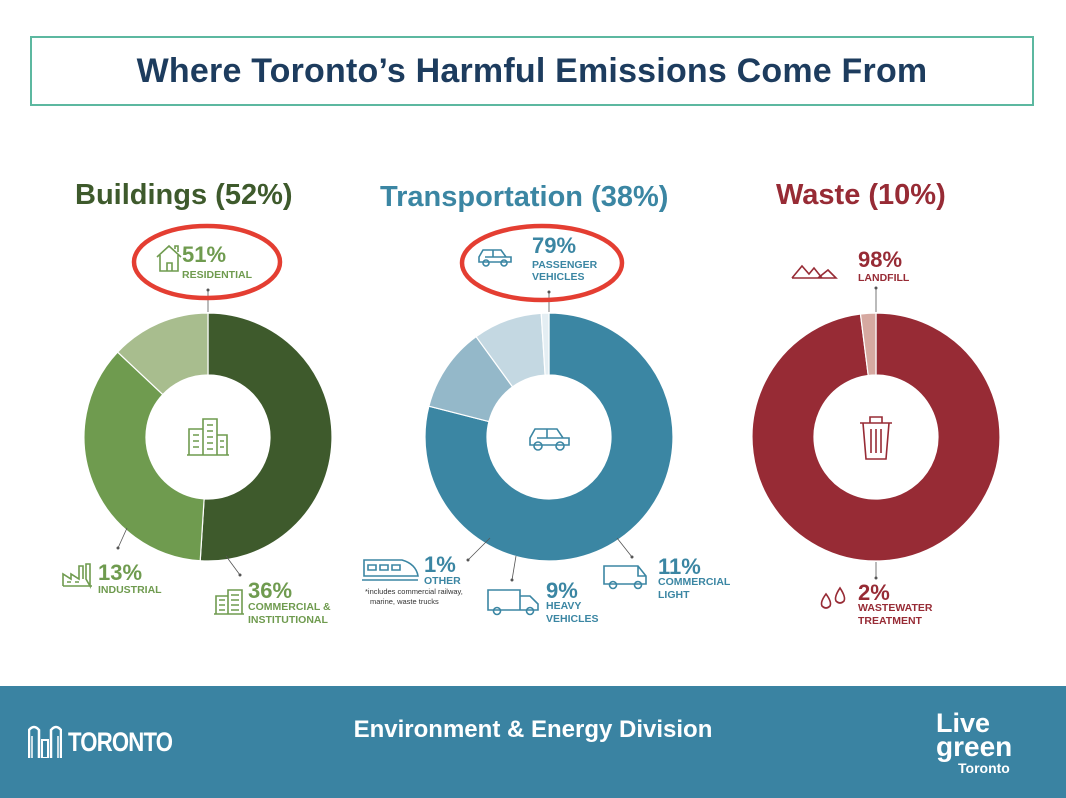  I want to click on slice-note: *includes commercial railway,, so click(414, 591).